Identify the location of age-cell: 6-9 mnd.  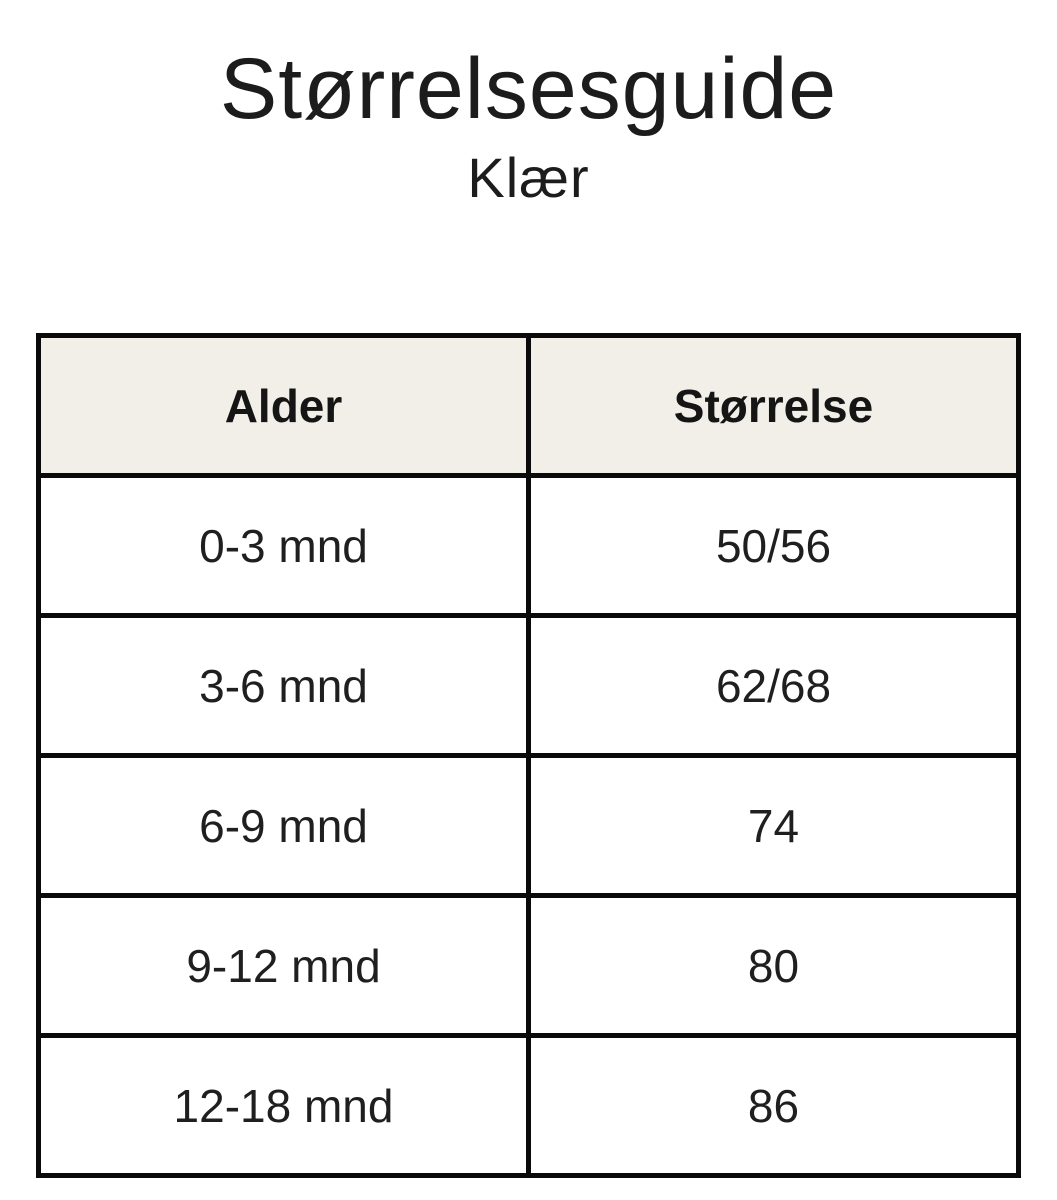
(283, 825).